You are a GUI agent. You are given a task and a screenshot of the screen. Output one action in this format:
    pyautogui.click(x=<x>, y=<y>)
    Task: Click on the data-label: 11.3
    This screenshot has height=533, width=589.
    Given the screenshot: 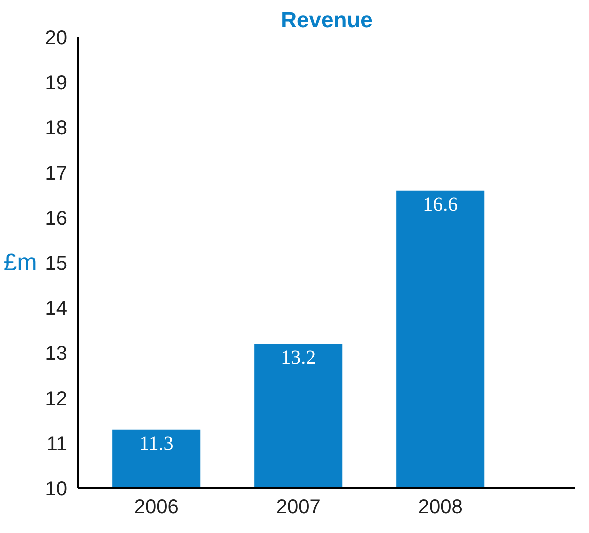 What is the action you would take?
    pyautogui.click(x=156, y=443)
    